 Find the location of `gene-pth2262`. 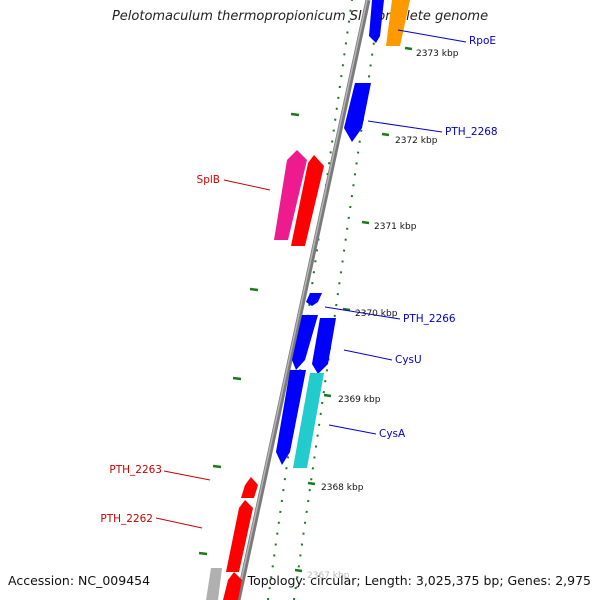

gene-pth2262 is located at coordinates (239, 536).